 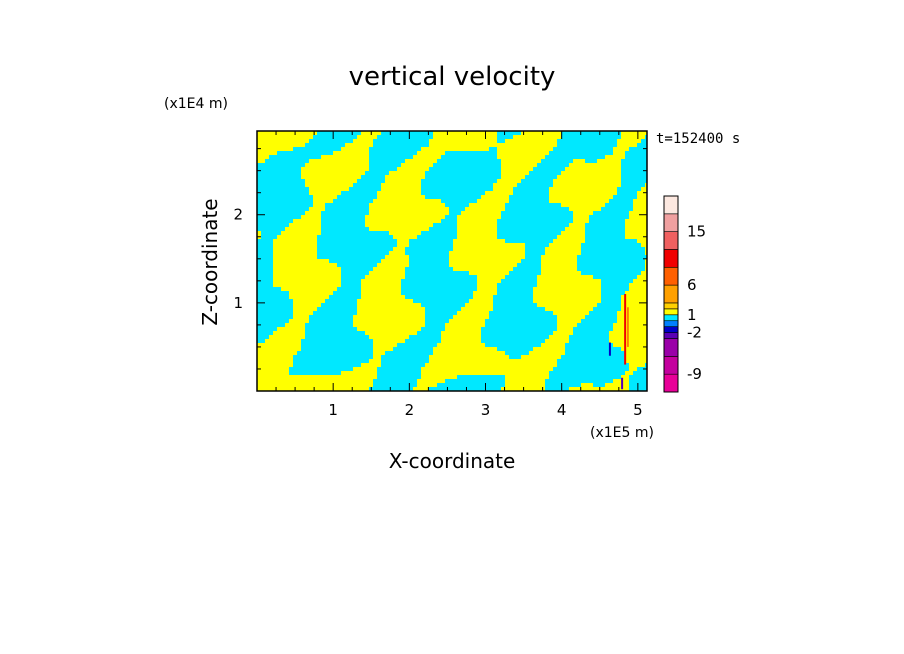 What do you see at coordinates (698, 139) in the screenshot?
I see `time-label: t=152400 s` at bounding box center [698, 139].